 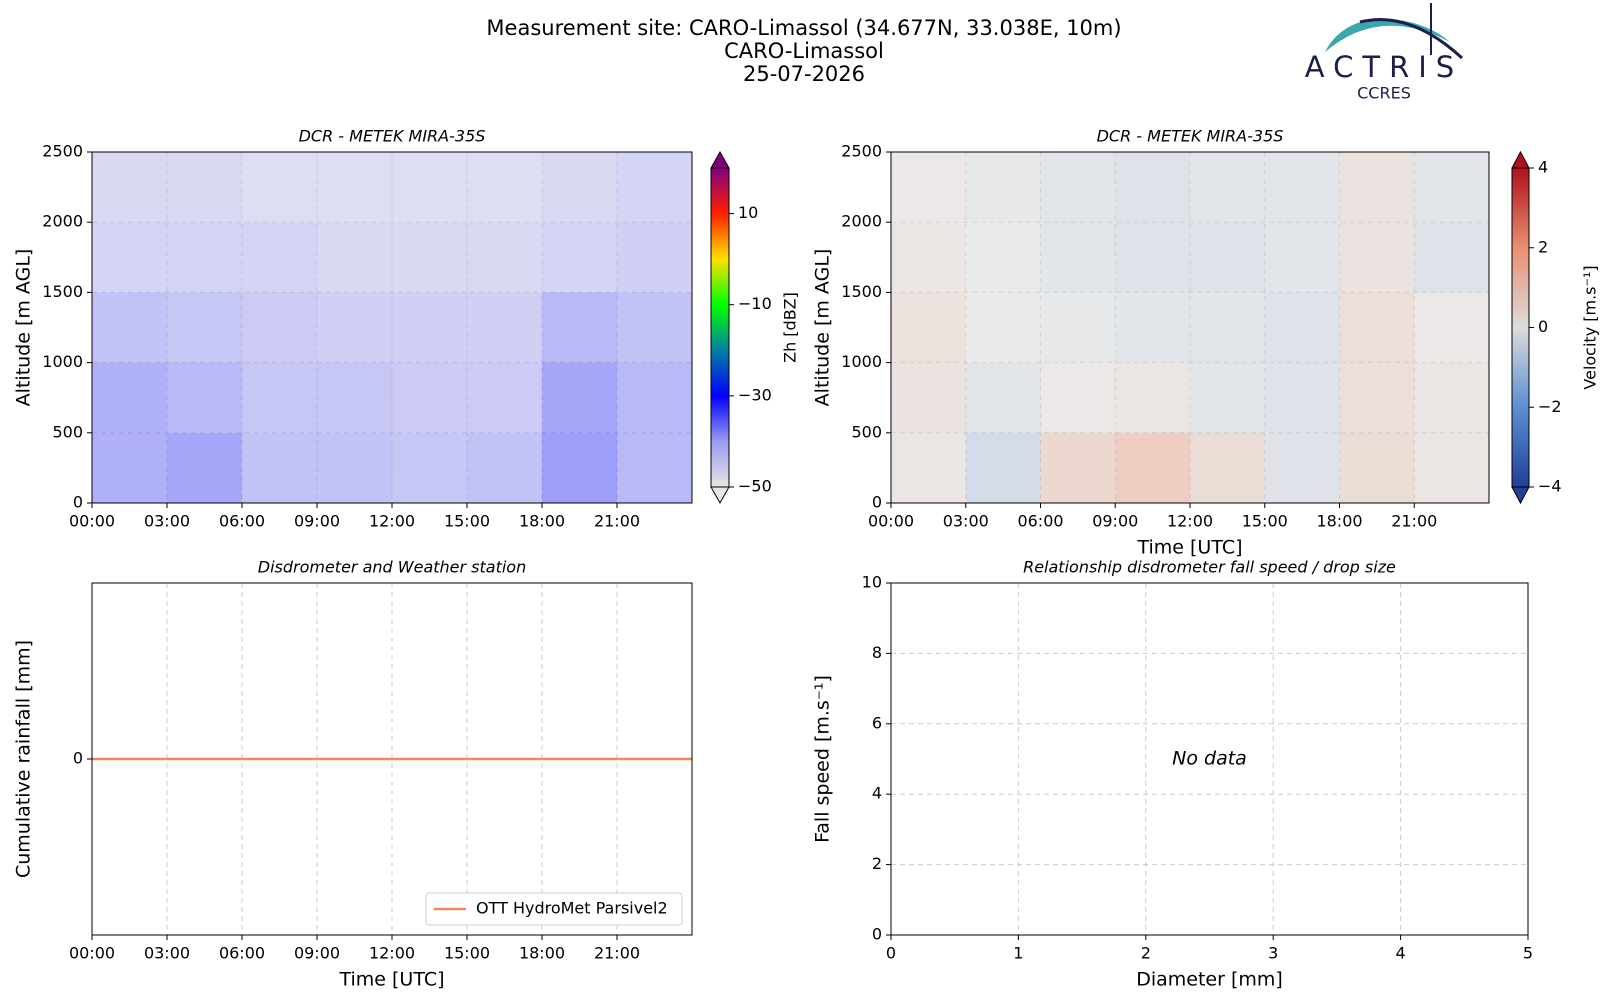 I want to click on y-tick-label: 6, so click(x=877, y=722).